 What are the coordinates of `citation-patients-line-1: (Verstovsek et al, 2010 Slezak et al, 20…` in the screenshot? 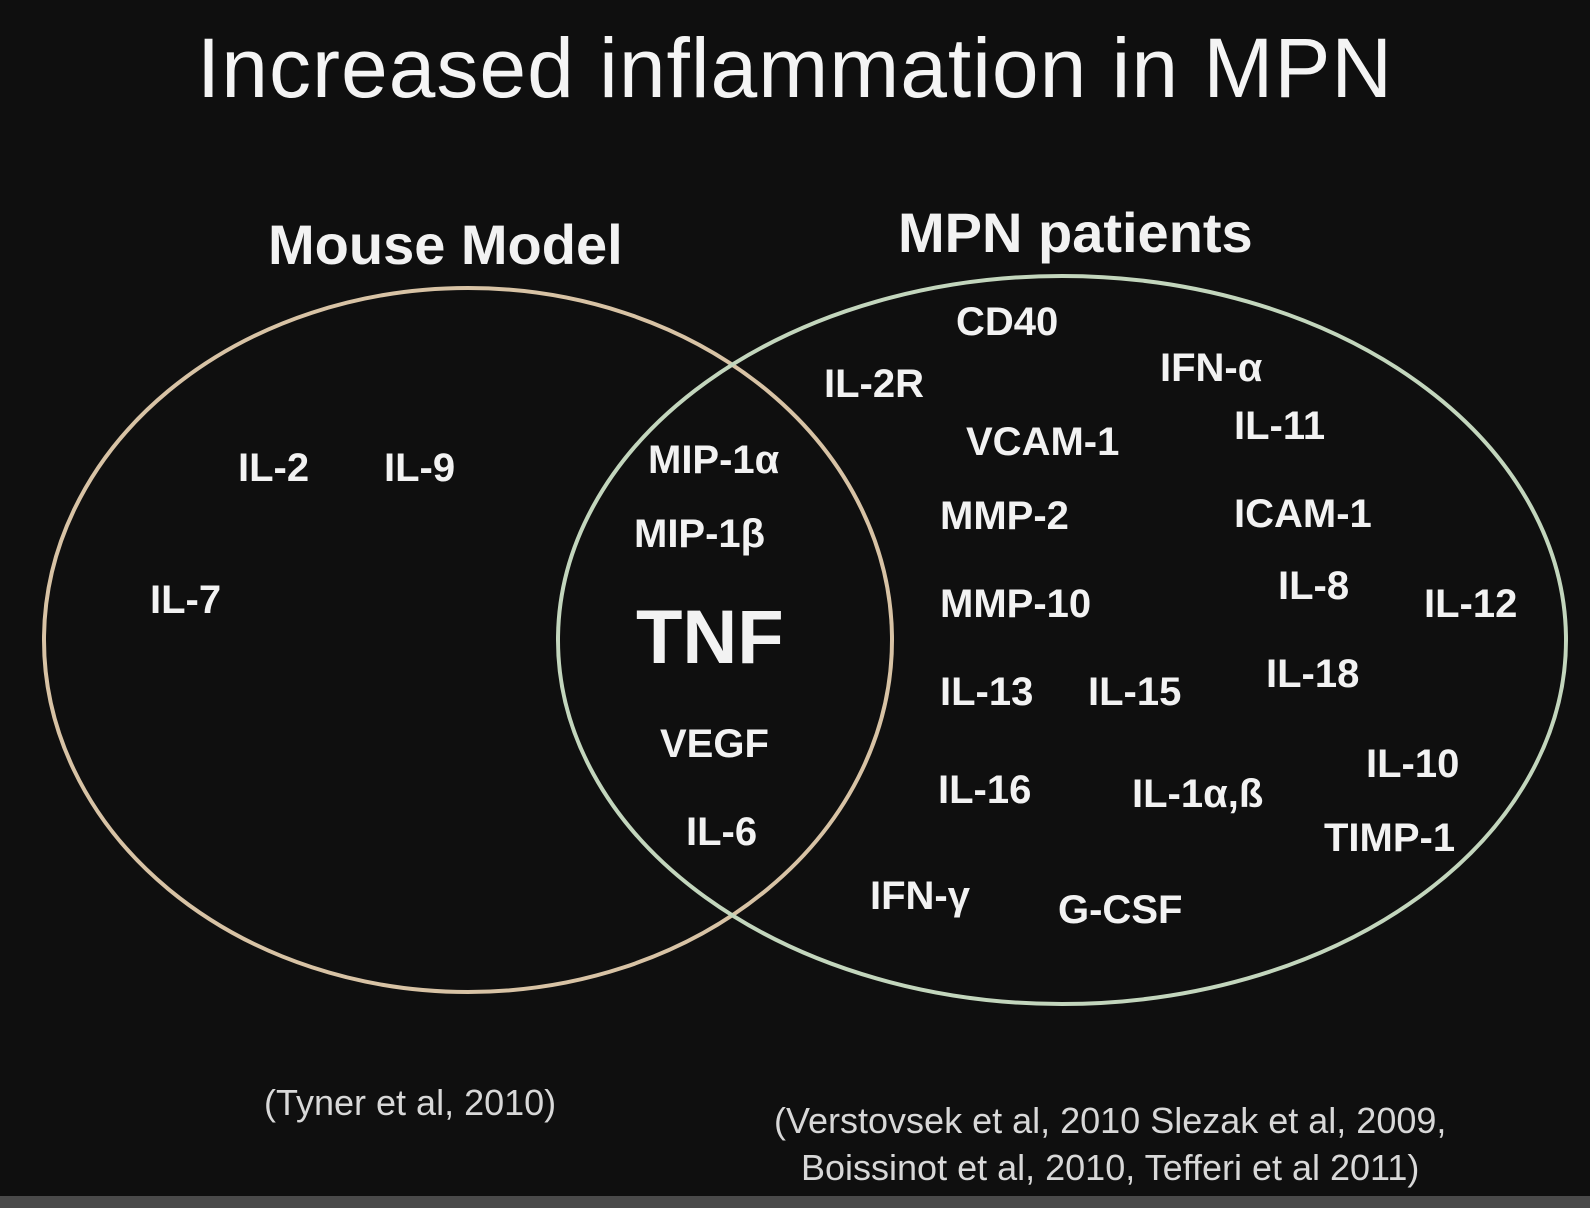 It's located at (1110, 1120).